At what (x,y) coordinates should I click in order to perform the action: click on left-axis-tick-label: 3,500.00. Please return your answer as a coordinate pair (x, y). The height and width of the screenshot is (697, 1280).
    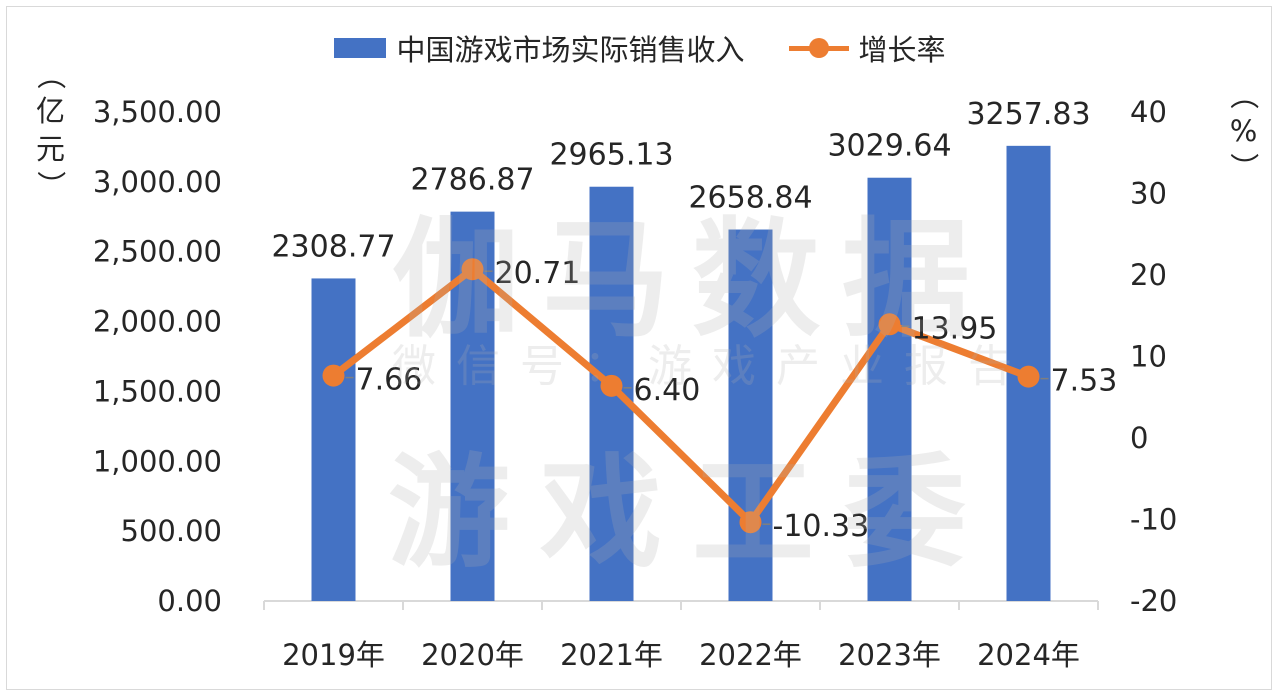
    Looking at the image, I should click on (157, 112).